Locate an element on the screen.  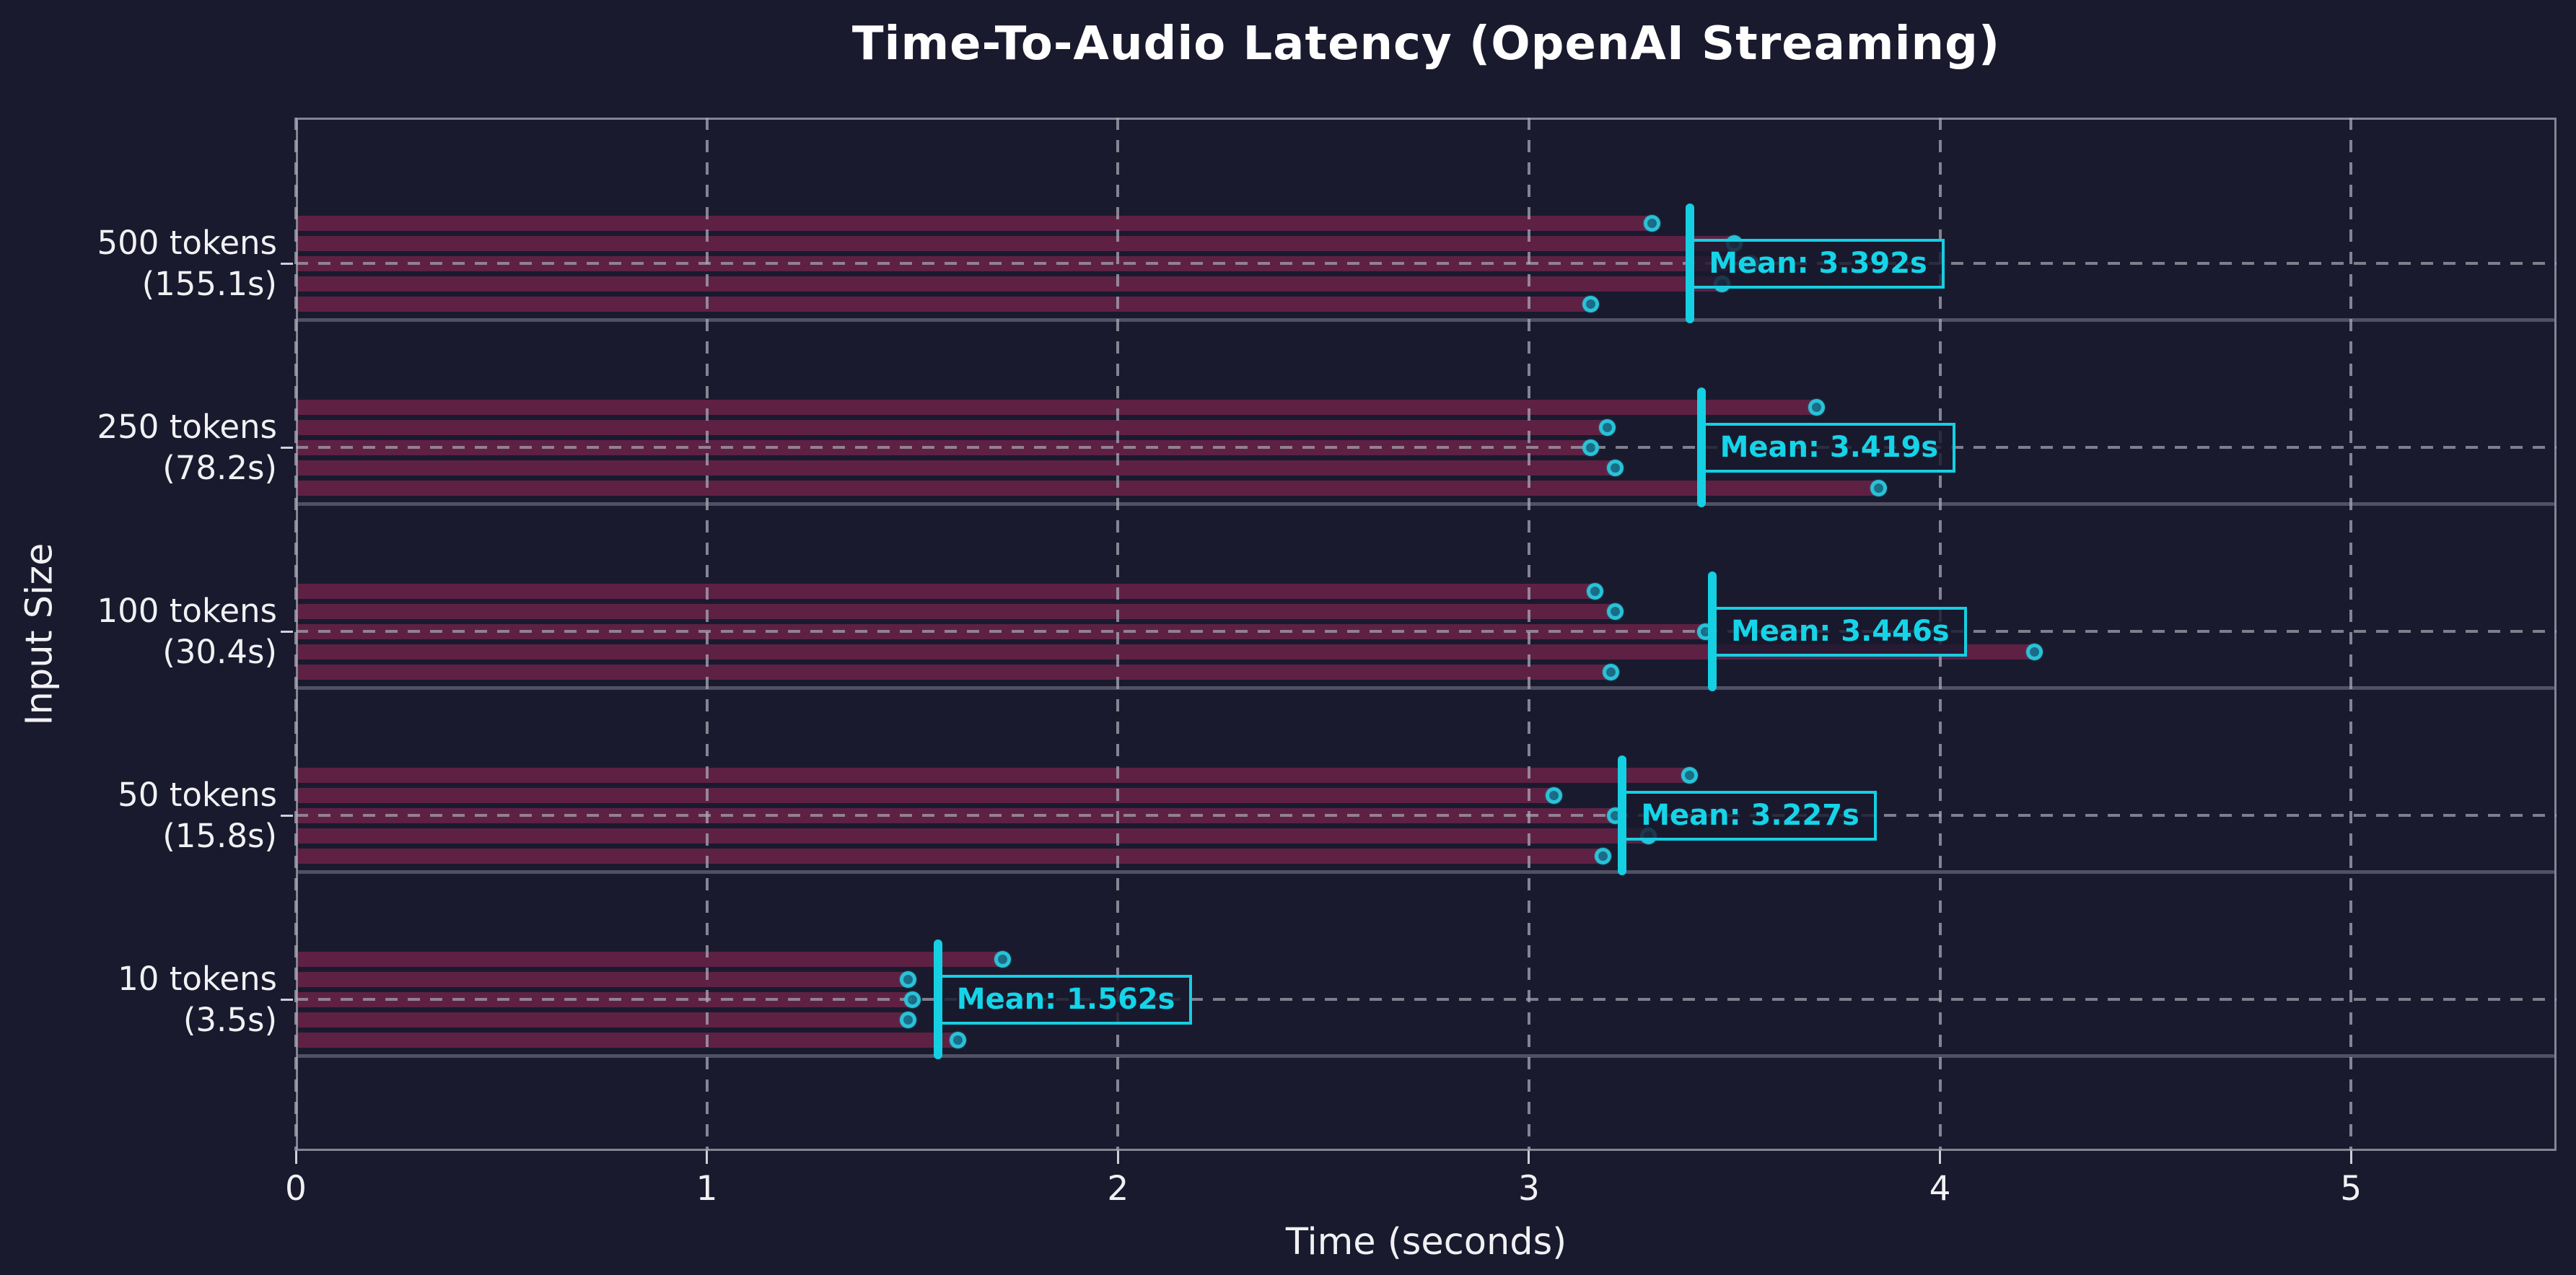
y-tick-label-line2: (30.4s) is located at coordinates (219, 652).